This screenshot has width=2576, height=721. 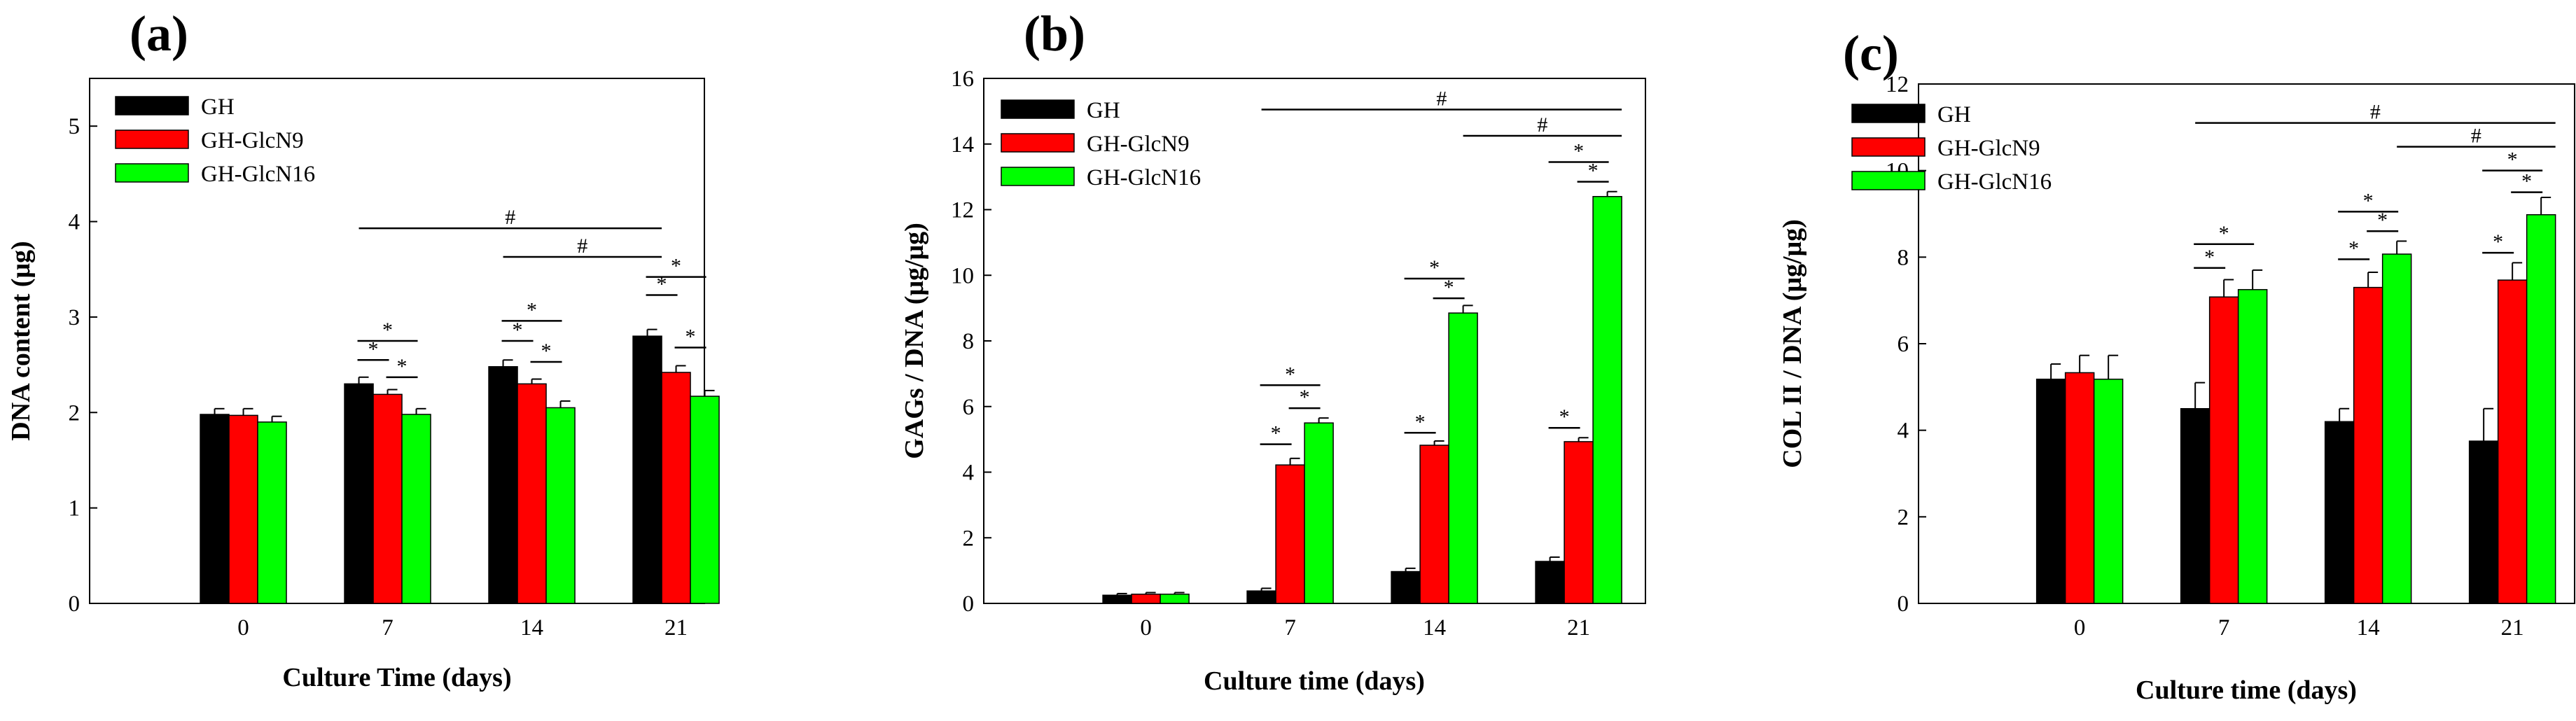 I want to click on y-axis-label: COL II / DNA (μg/μg), so click(x=1792, y=343).